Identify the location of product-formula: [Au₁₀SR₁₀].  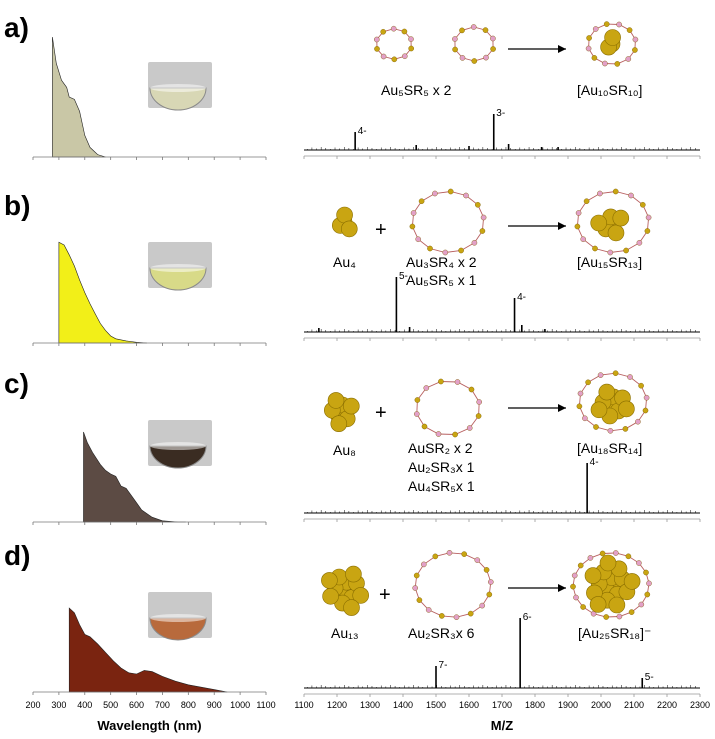
(610, 90).